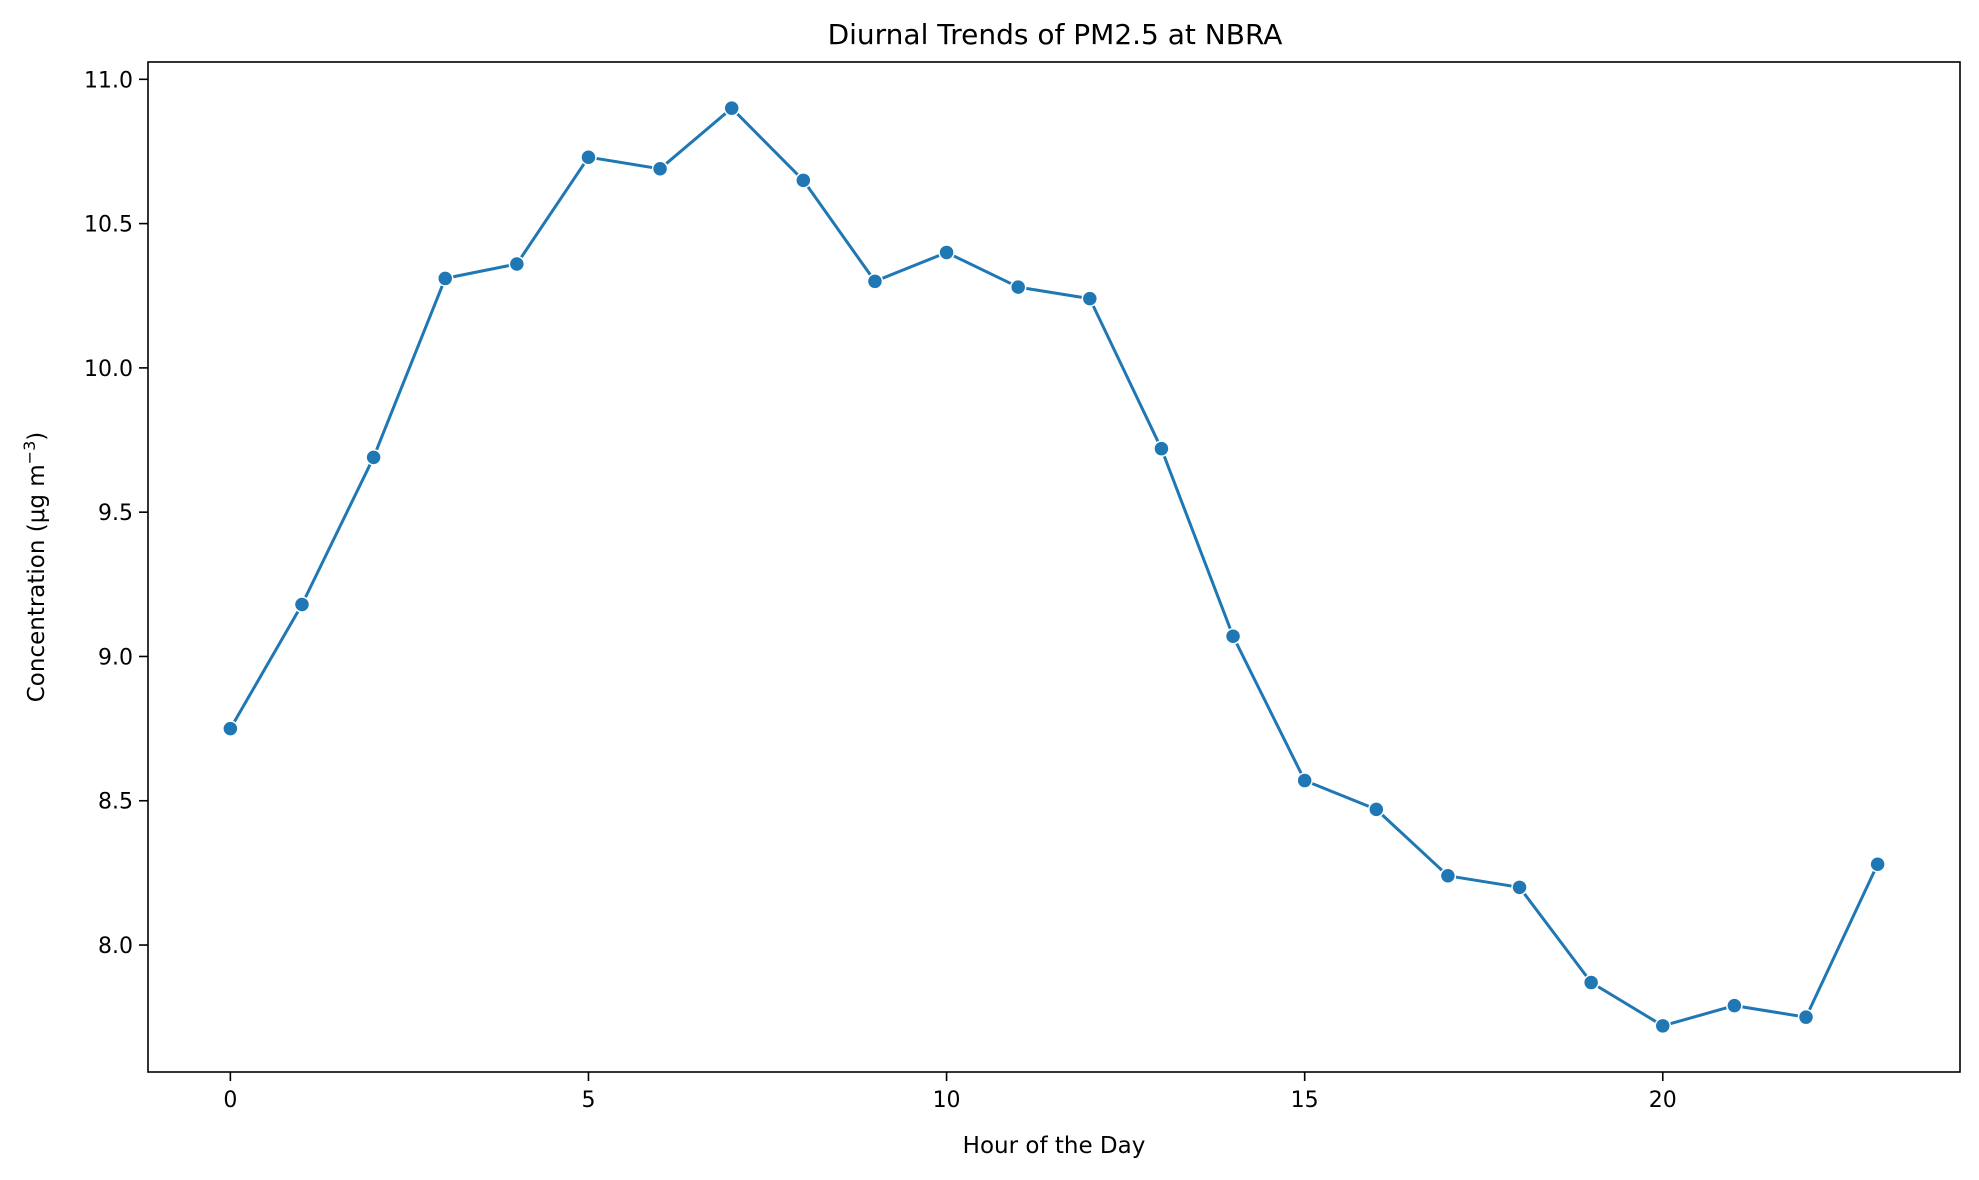 The height and width of the screenshot is (1180, 1979). What do you see at coordinates (37, 583) in the screenshot?
I see `y-axis-label-main: Concentration (μg m` at bounding box center [37, 583].